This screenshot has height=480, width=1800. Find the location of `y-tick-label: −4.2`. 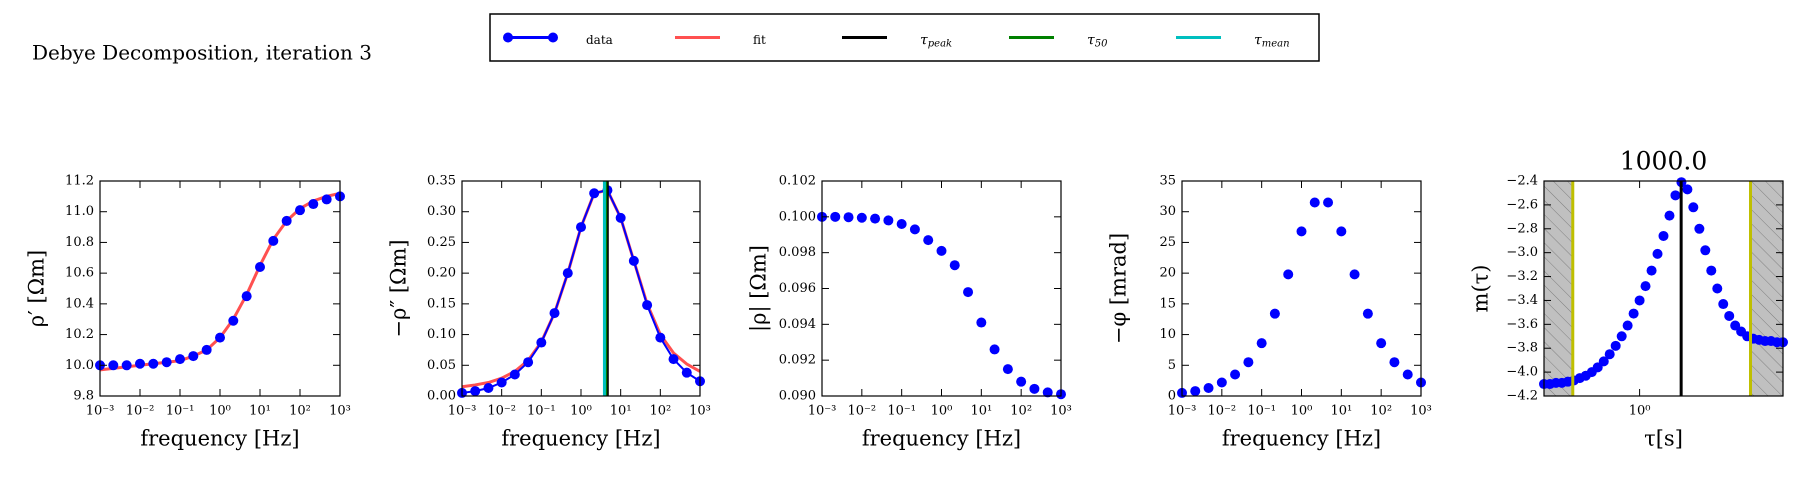

y-tick-label: −4.2 is located at coordinates (1522, 396).